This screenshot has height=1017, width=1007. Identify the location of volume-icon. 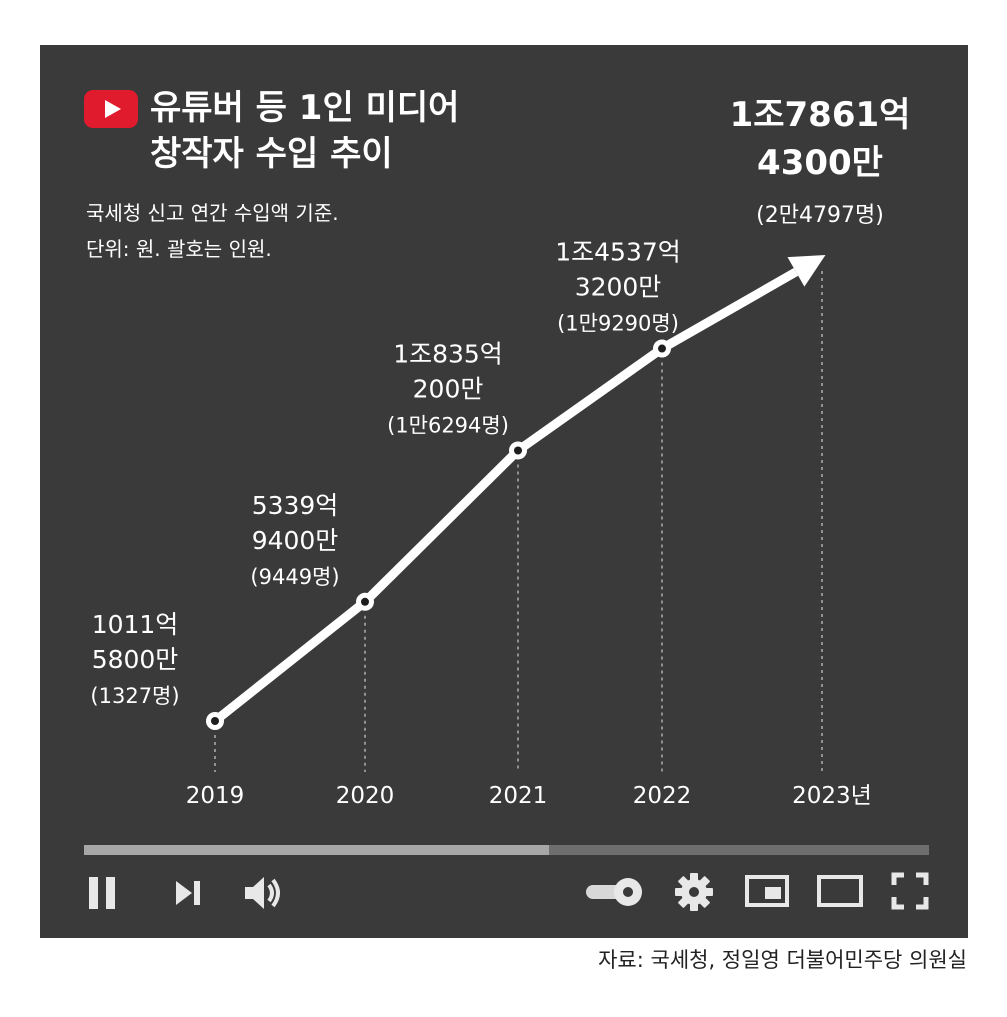
(263, 893).